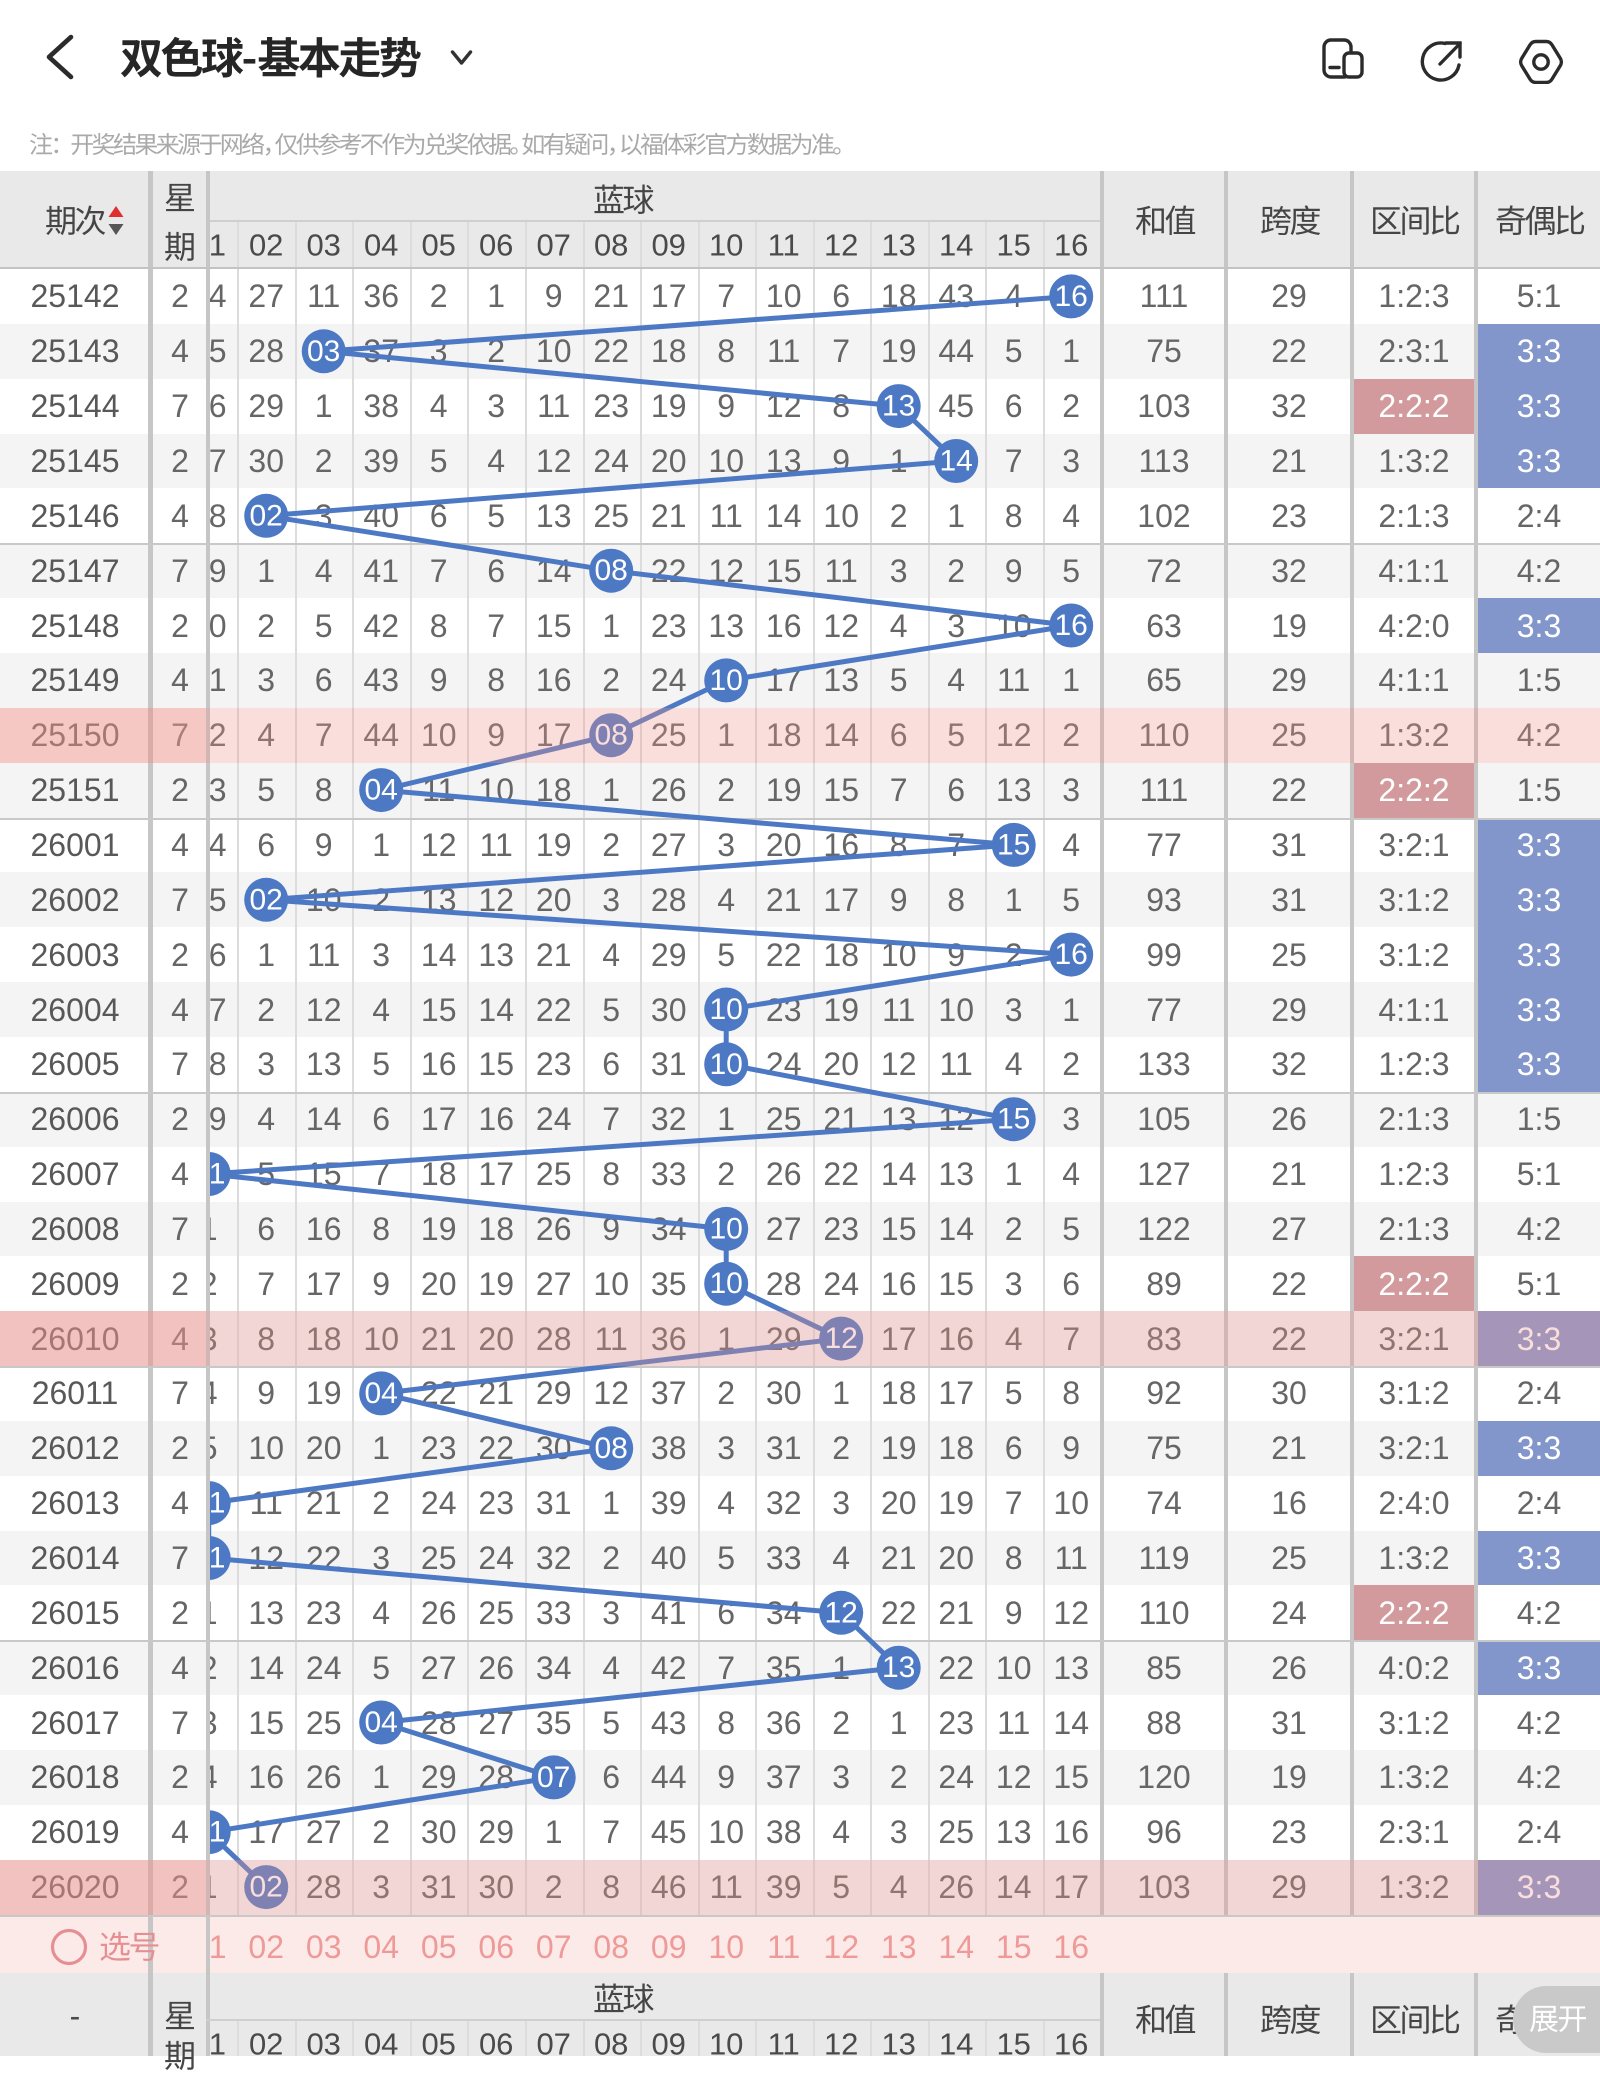  What do you see at coordinates (323, 351) in the screenshot?
I see `svg-text: 03` at bounding box center [323, 351].